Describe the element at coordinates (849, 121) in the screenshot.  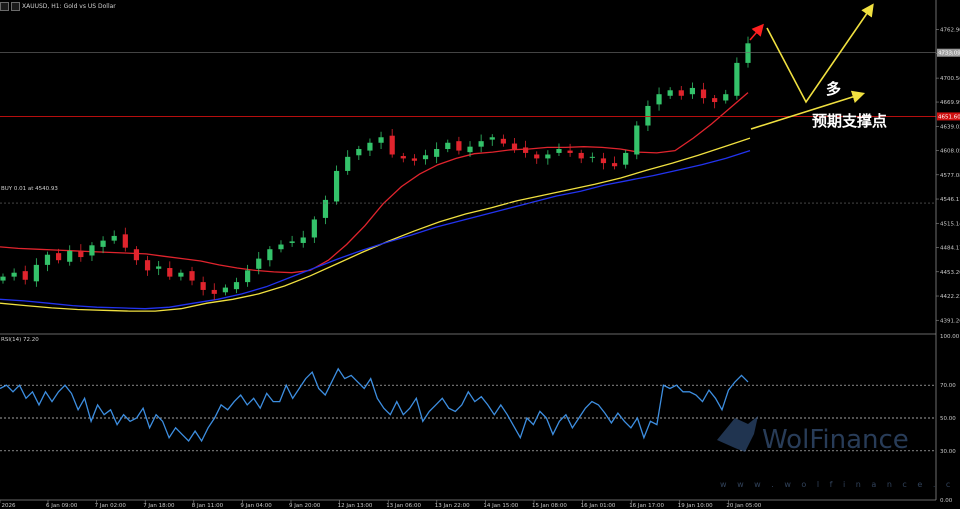
I see `annotation-support: 预期支撑点` at that location.